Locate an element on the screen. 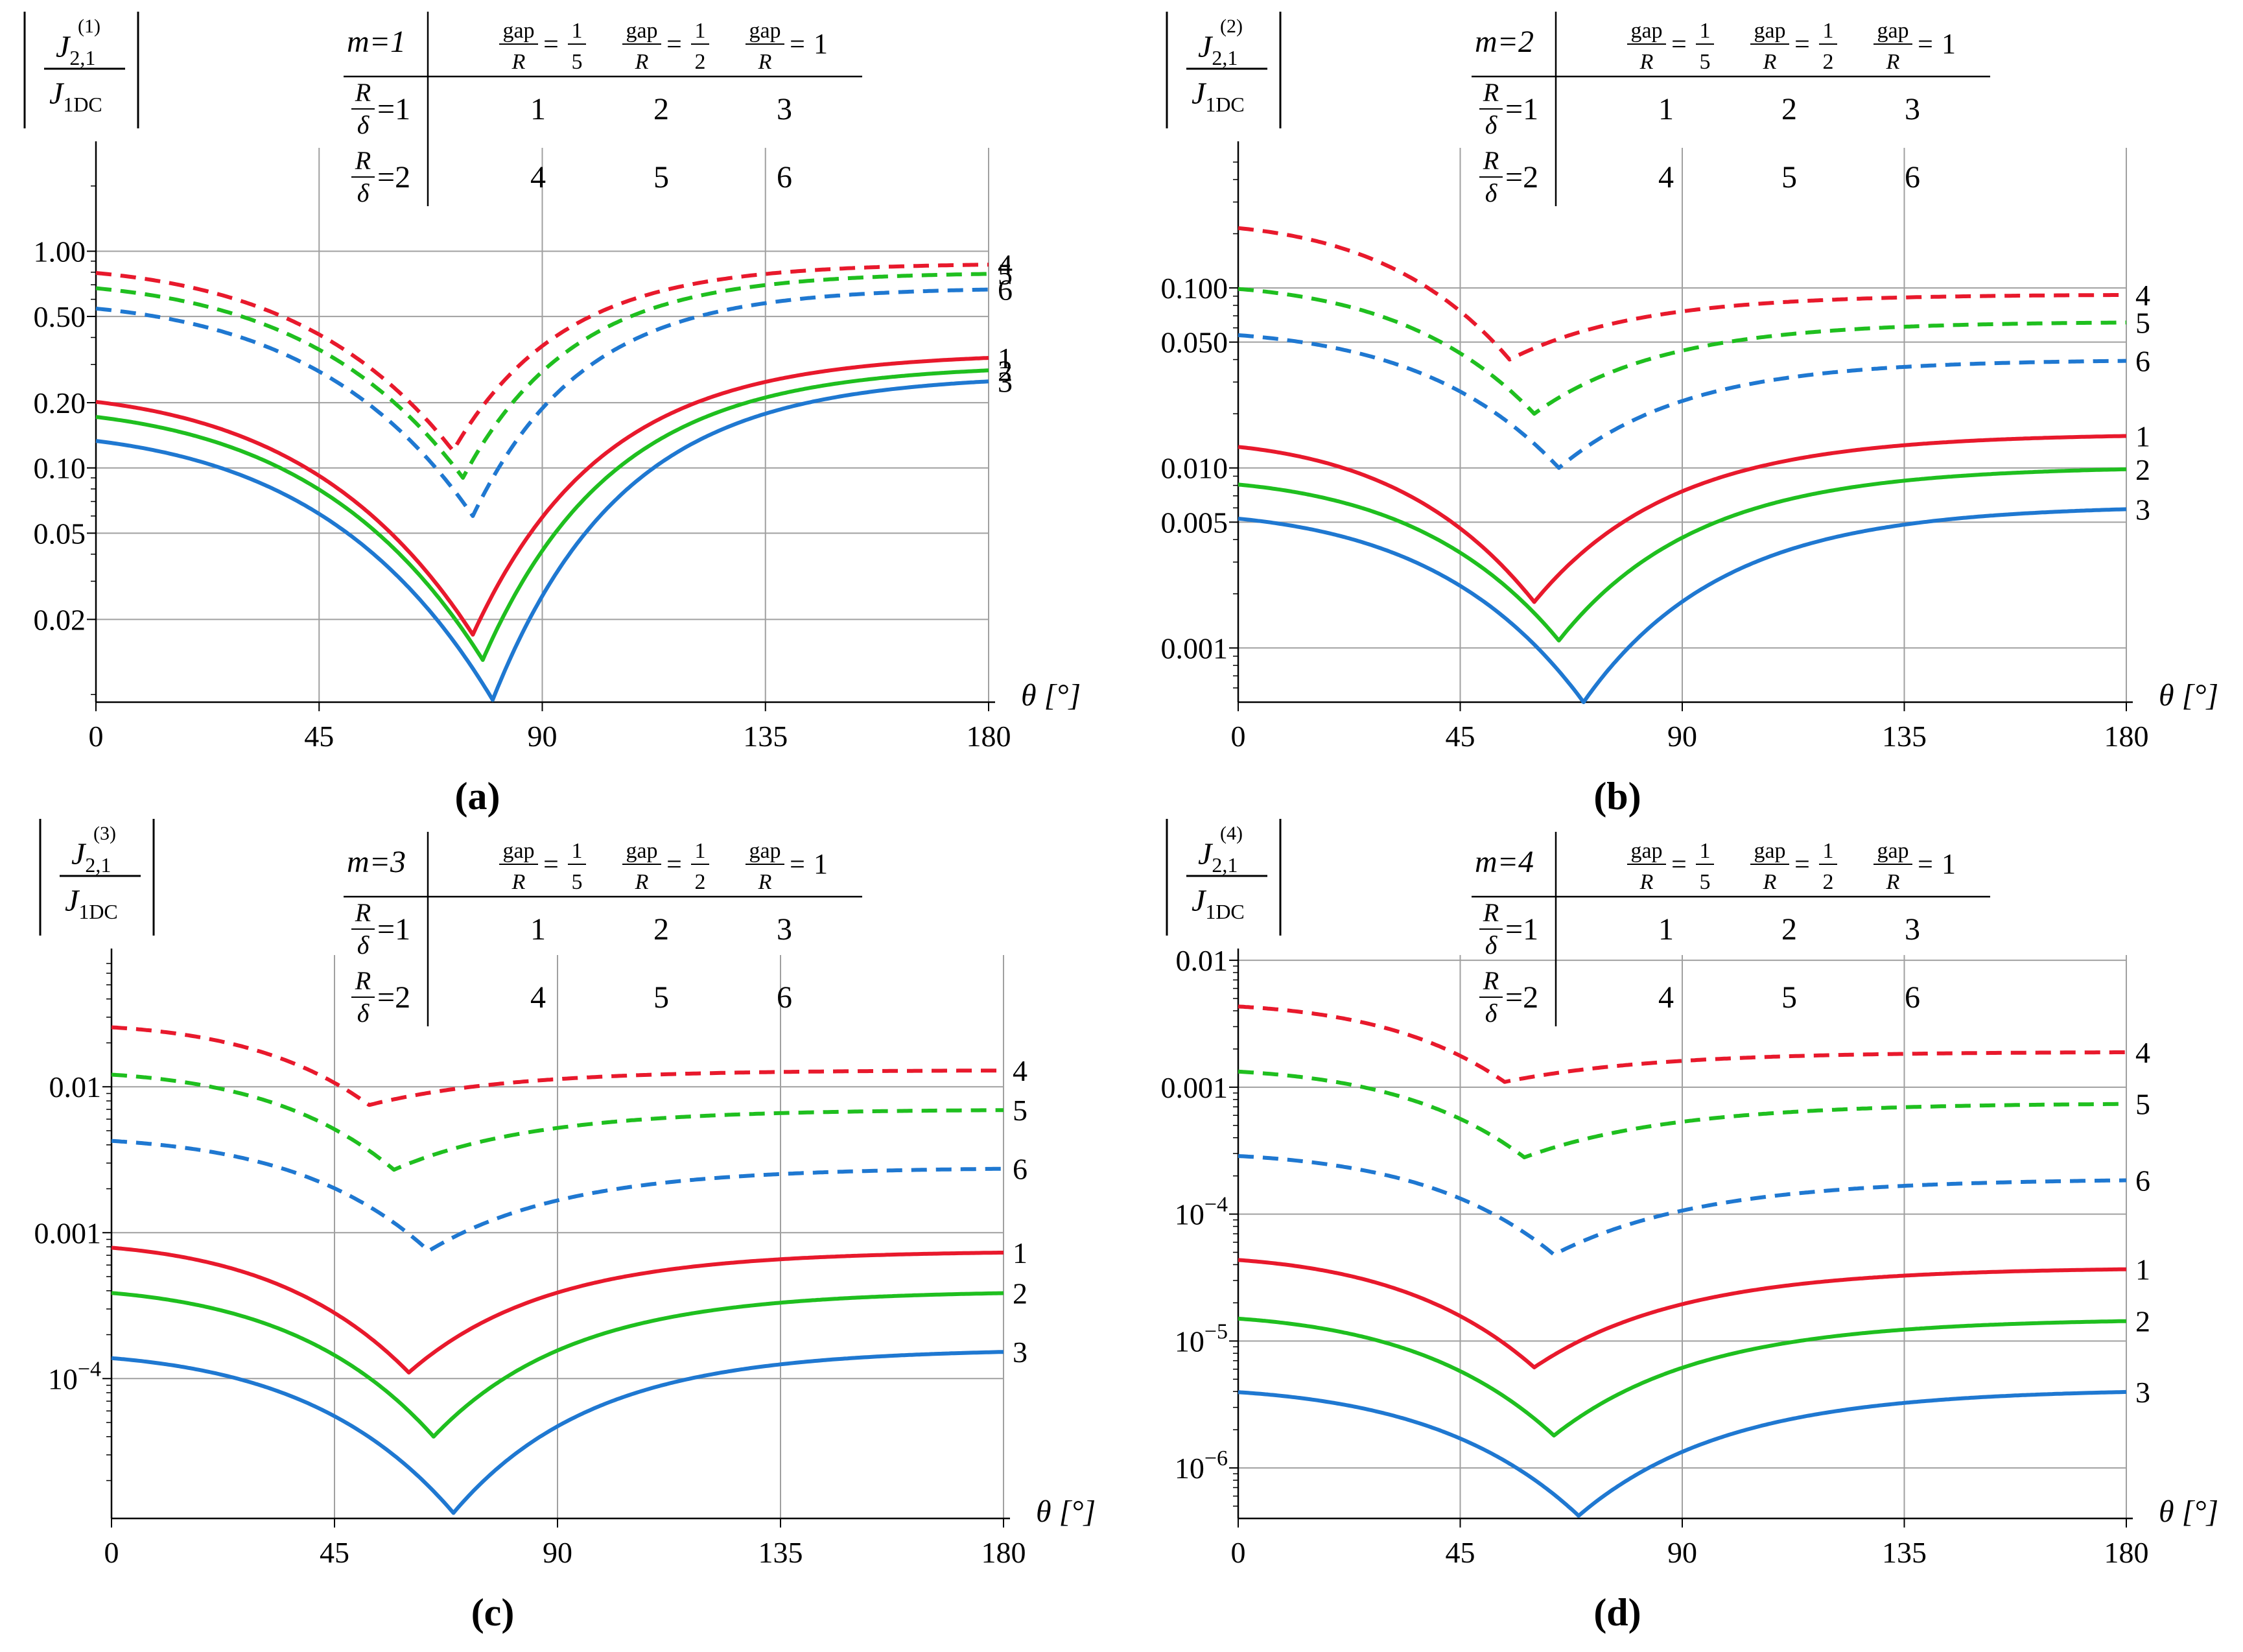  panel-caption: (d) is located at coordinates (1617, 1613).